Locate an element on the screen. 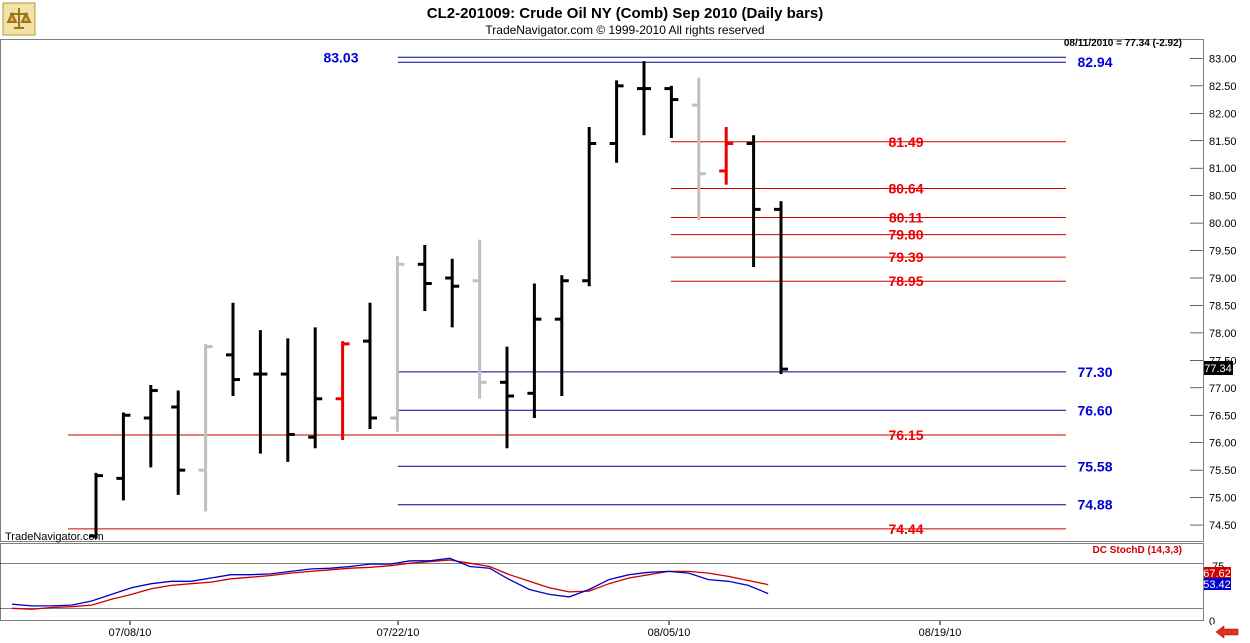 This screenshot has width=1250, height=643. y-tick-label: 75.00 is located at coordinates (1223, 499).